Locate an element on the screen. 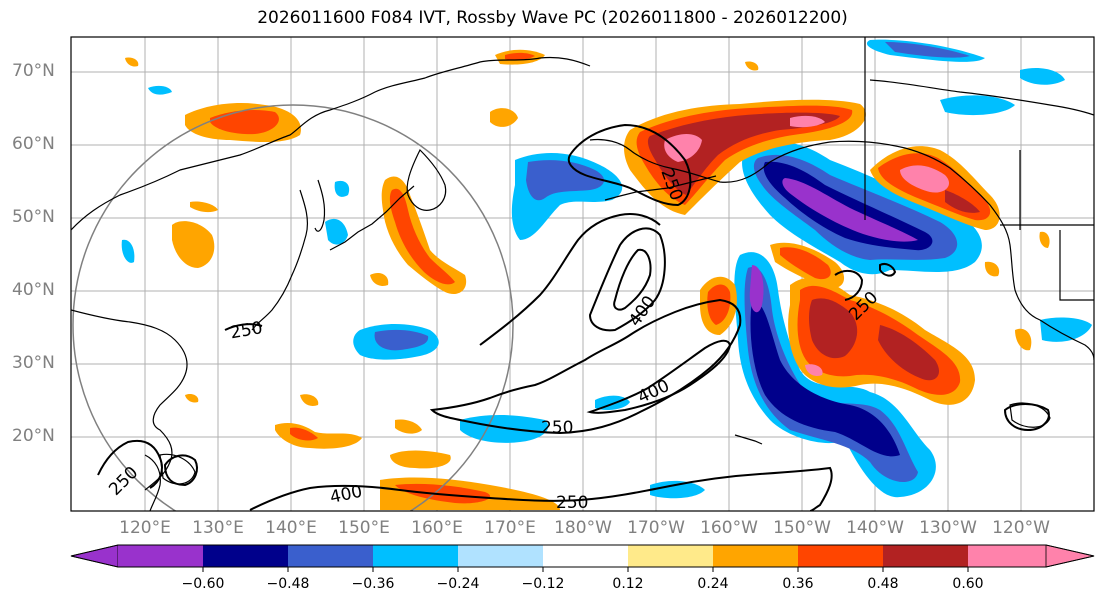 This screenshot has height=604, width=1105. colorbar-outline is located at coordinates (582, 556).